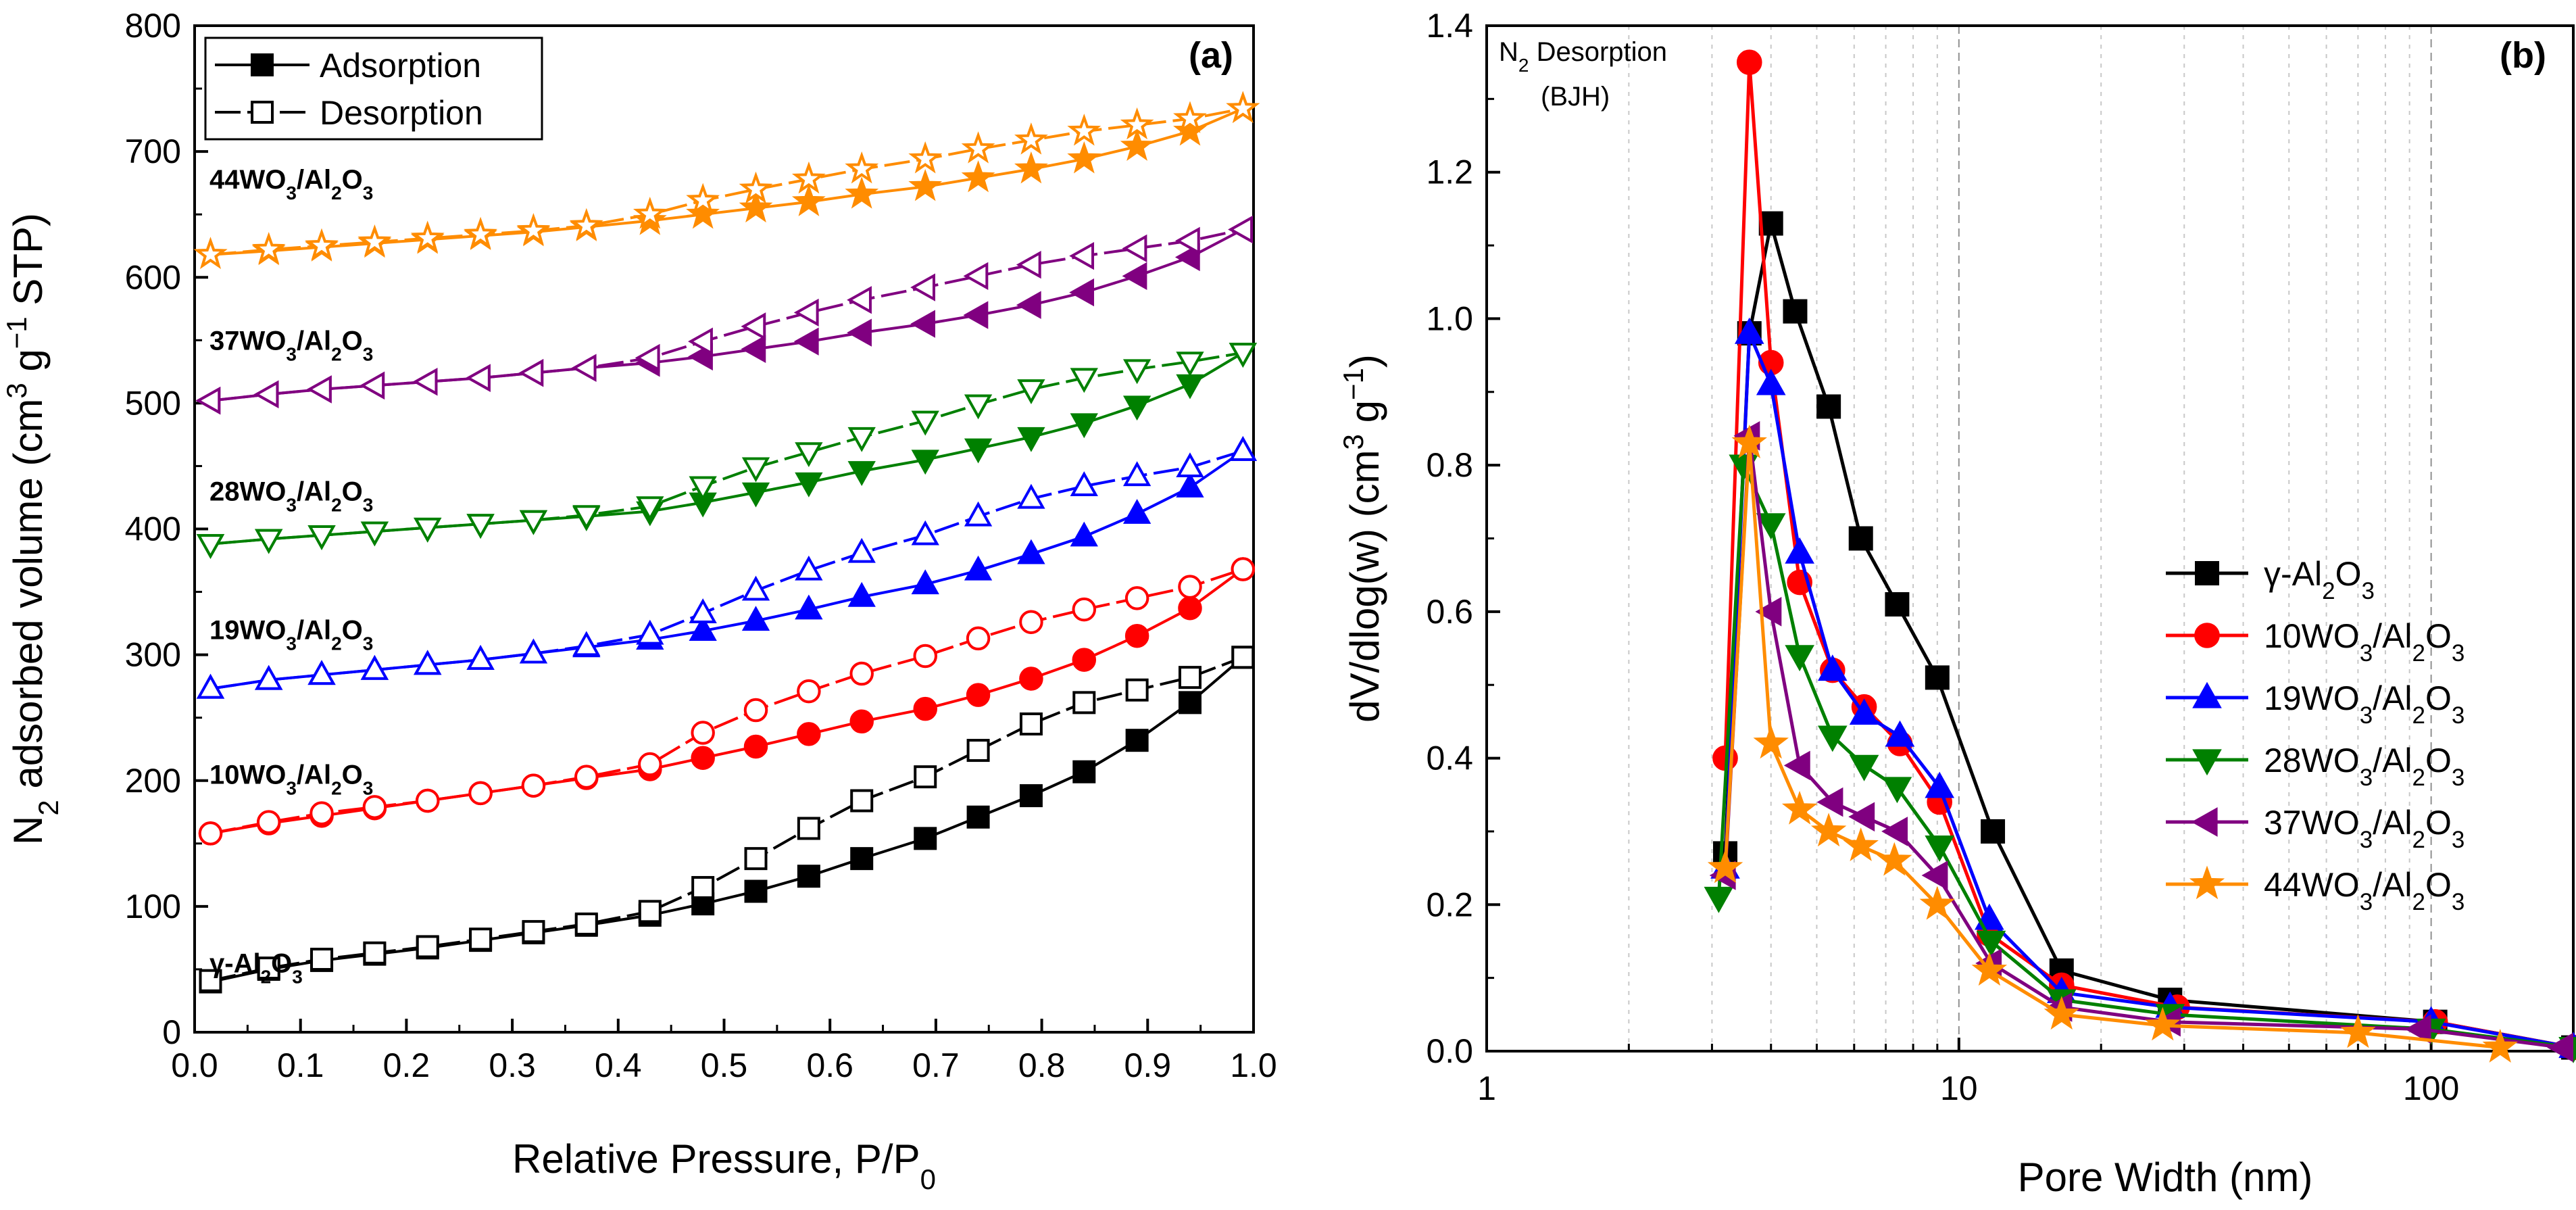 This screenshot has height=1210, width=2576. I want to click on legend-marker-a, so click(262, 64).